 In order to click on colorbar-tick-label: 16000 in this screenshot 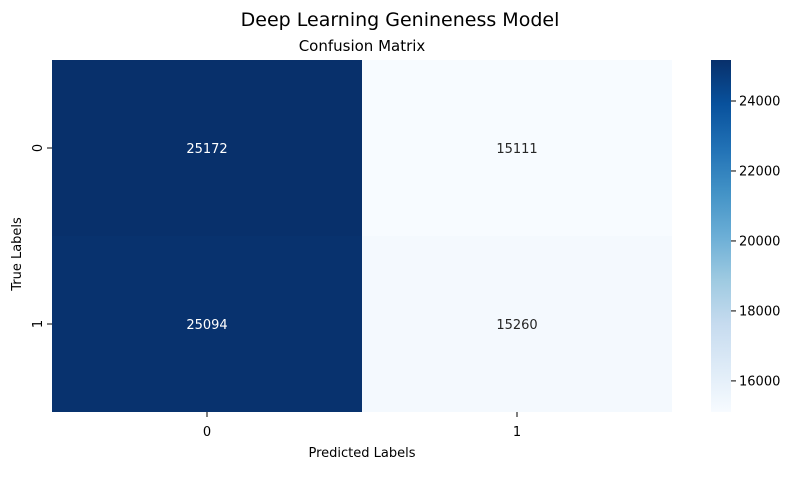, I will do `click(759, 381)`.